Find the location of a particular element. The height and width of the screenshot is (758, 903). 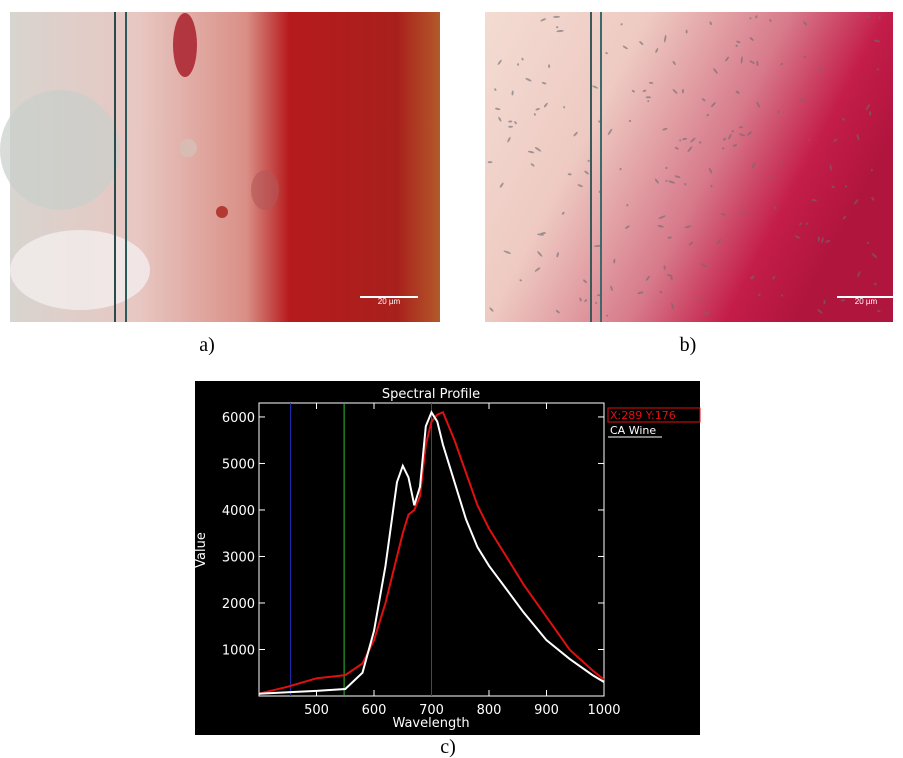

legend-box is located at coordinates (654, 415).